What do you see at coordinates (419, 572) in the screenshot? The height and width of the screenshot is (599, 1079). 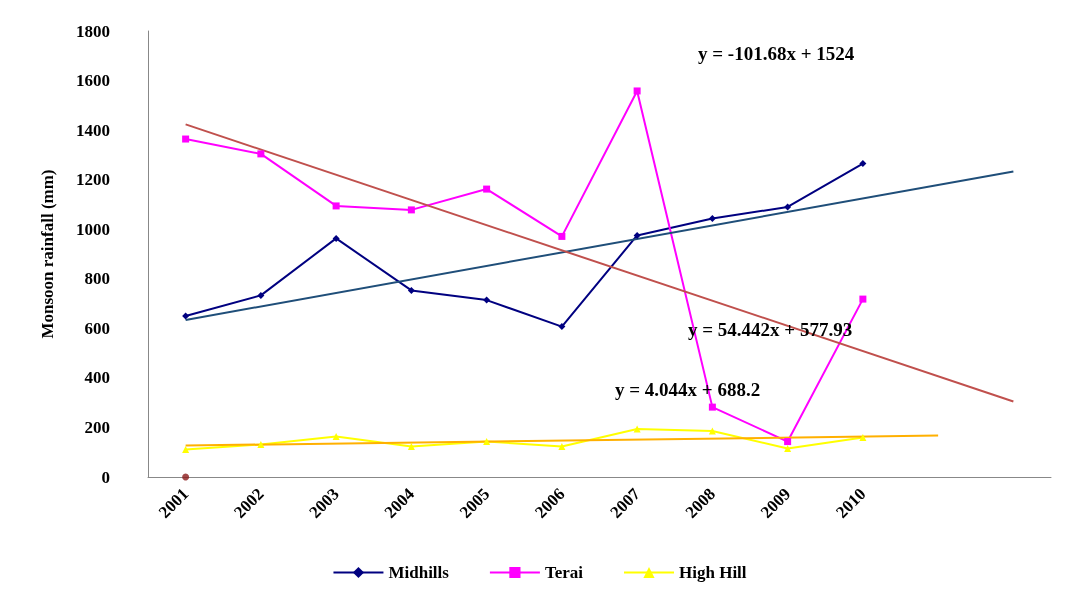 I see `legend-label: Midhills` at bounding box center [419, 572].